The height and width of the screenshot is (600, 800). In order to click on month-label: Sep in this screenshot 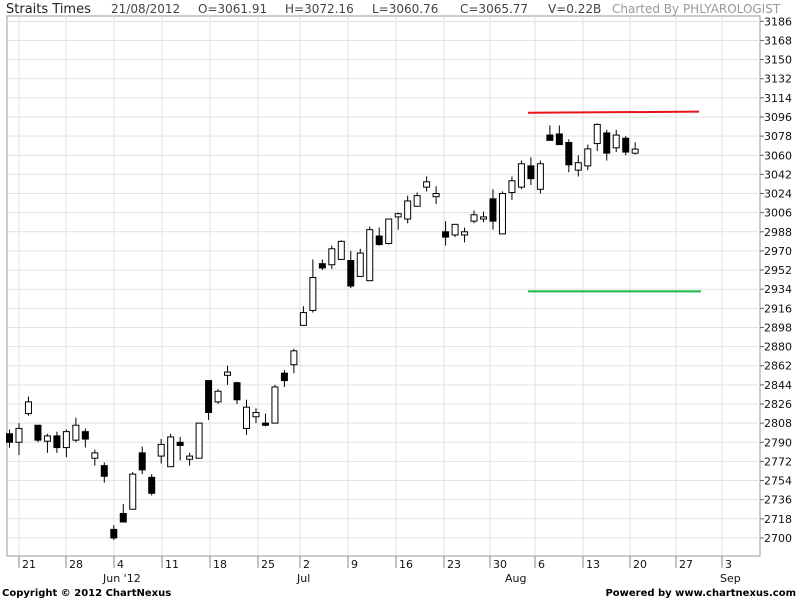, I will do `click(730, 578)`.